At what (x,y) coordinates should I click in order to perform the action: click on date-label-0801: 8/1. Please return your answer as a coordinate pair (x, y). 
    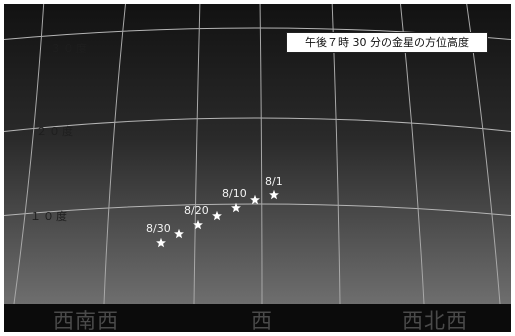
    Looking at the image, I should click on (274, 181).